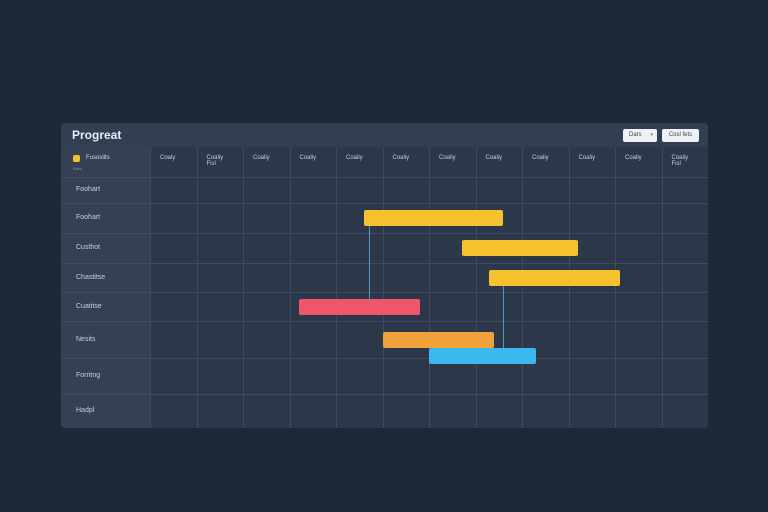  Describe the element at coordinates (105, 302) in the screenshot. I see `row-label-column` at that location.